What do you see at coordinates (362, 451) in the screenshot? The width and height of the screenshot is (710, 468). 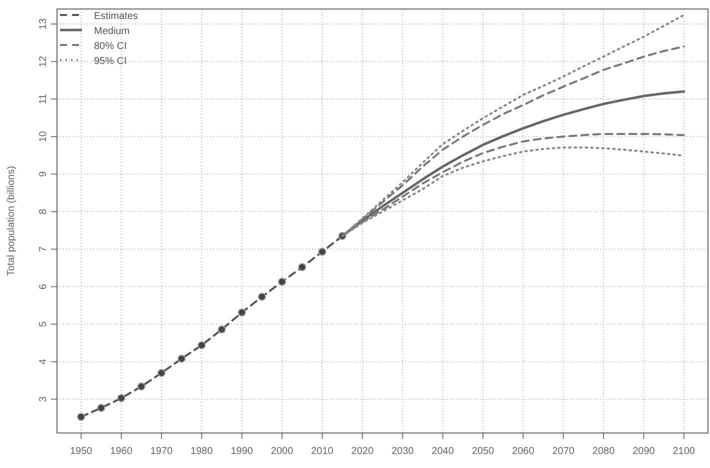 I see `x-tick-label: 2020` at bounding box center [362, 451].